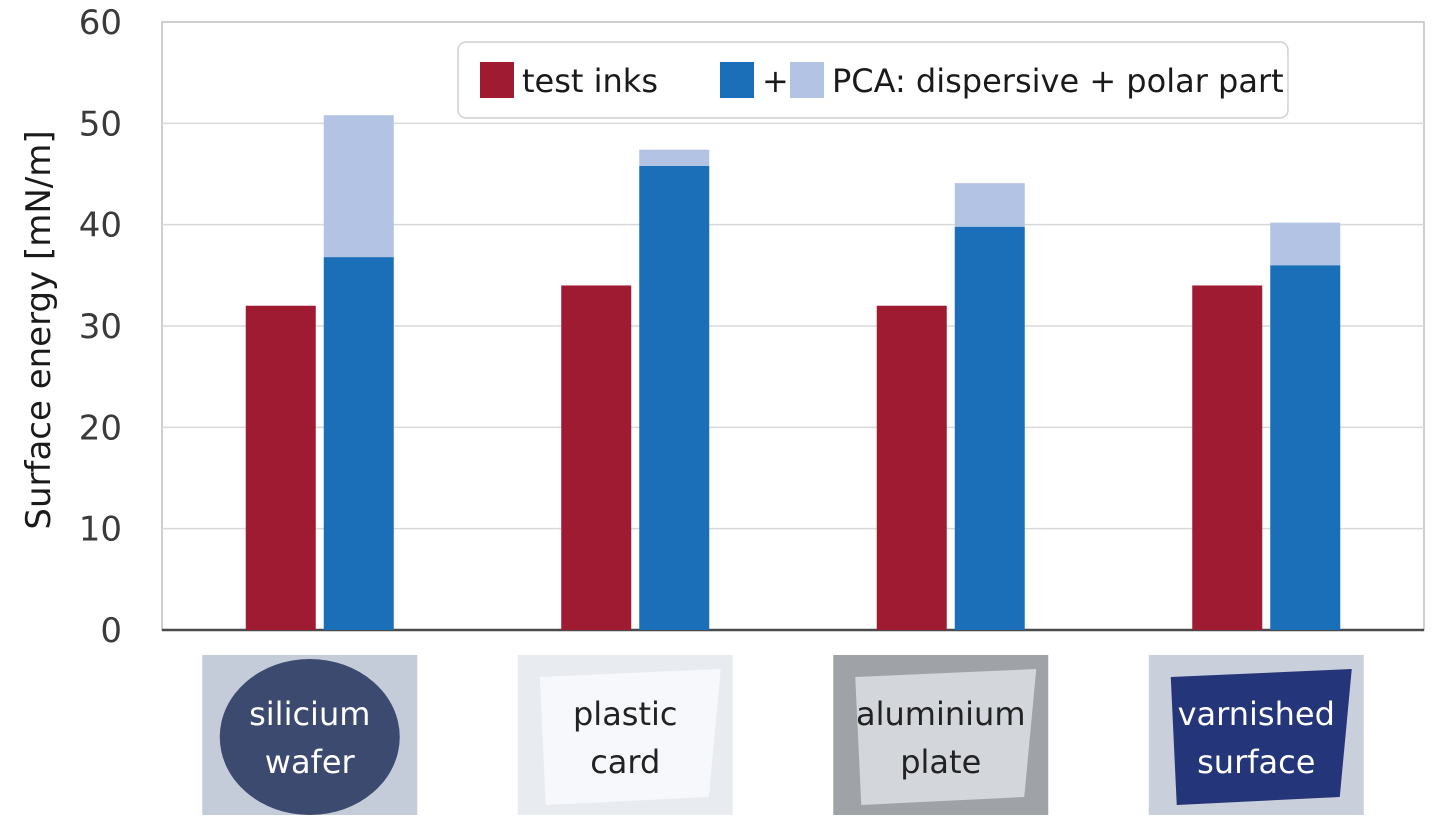 The image size is (1432, 832). I want to click on y-tick-label: 40, so click(100, 226).